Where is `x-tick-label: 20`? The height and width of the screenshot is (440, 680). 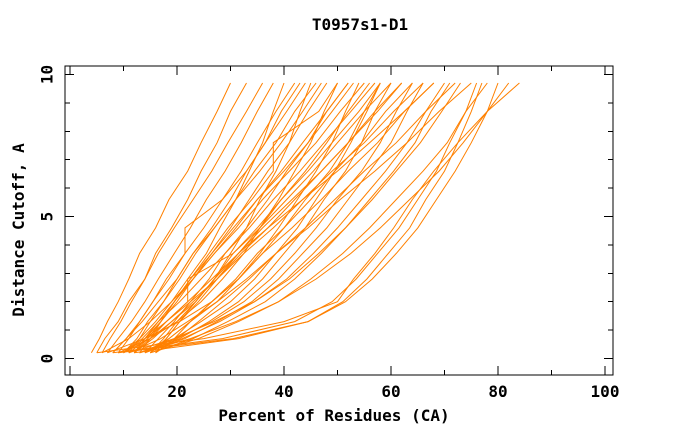
x-tick-label: 20 is located at coordinates (176, 391).